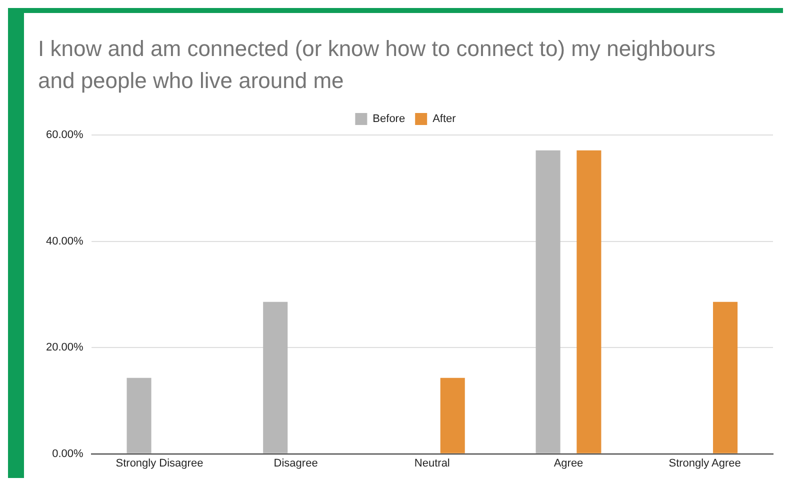 The image size is (811, 497). Describe the element at coordinates (65, 135) in the screenshot. I see `y-tick-label: 60.00%` at that location.